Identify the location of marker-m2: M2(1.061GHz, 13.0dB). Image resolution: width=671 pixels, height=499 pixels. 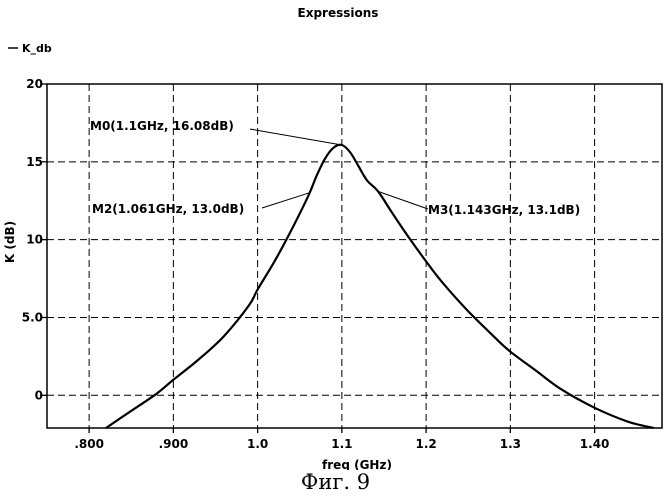
(200, 204).